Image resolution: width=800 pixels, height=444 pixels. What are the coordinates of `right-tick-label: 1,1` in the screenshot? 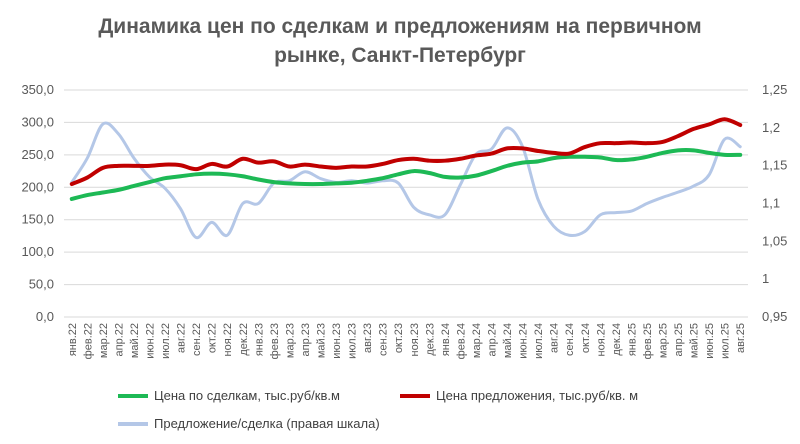 It's located at (771, 203).